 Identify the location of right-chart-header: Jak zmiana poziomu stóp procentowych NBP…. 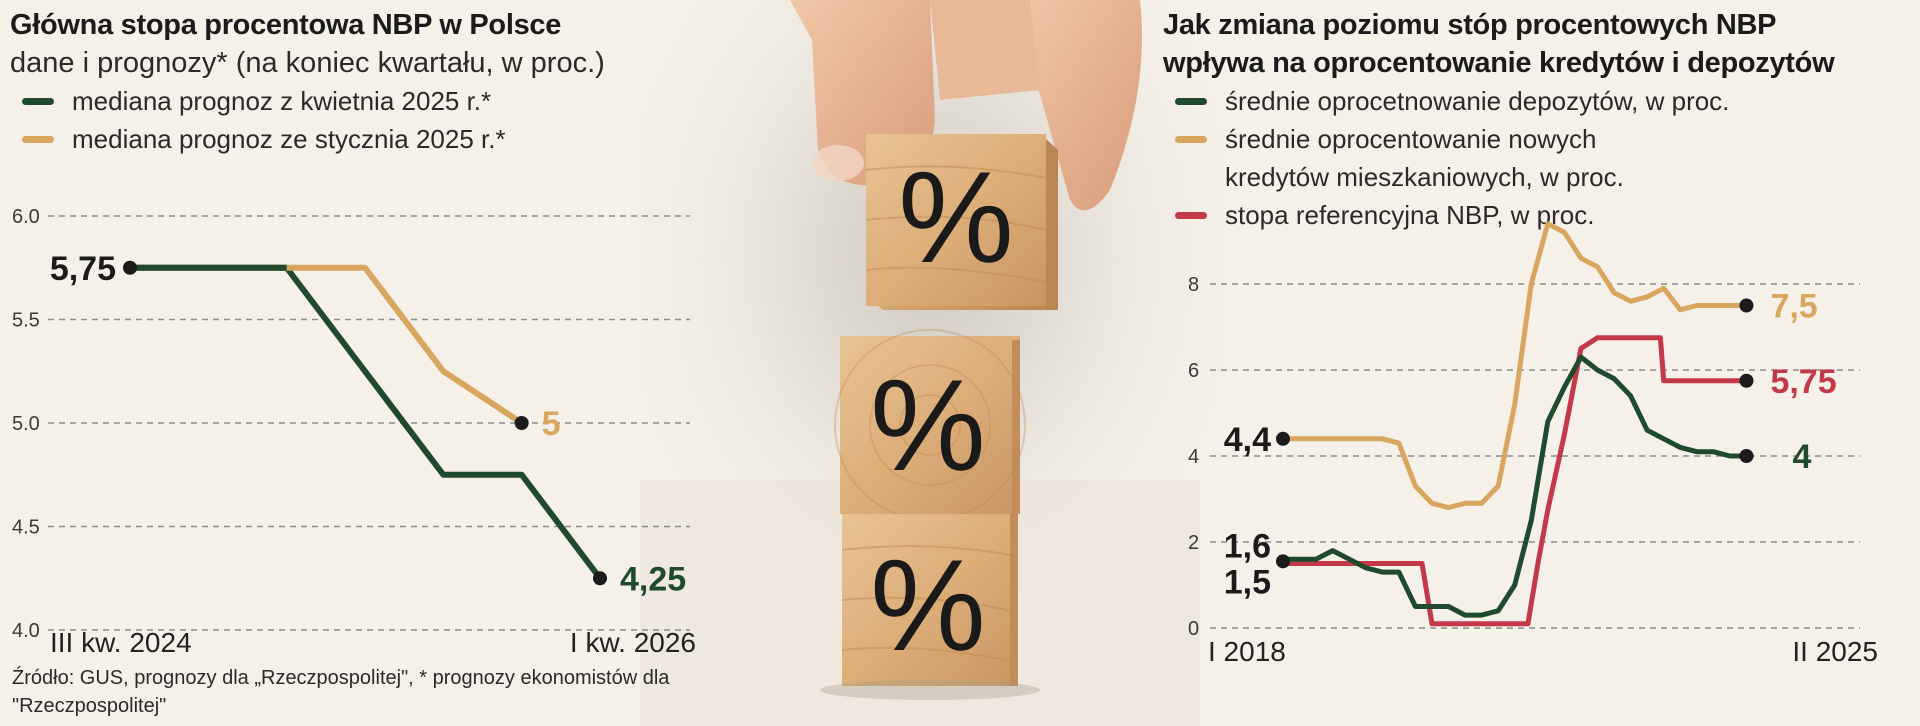
(1541, 120).